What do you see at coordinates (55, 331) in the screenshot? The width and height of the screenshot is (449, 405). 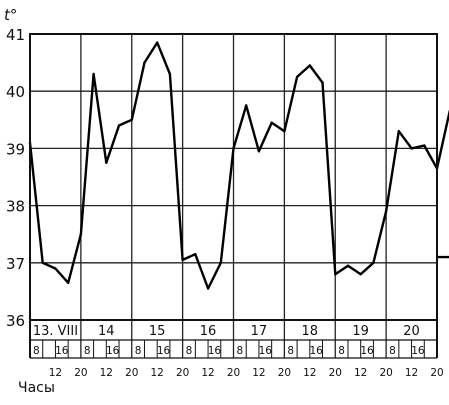 I see `day-label: 13. VIII` at bounding box center [55, 331].